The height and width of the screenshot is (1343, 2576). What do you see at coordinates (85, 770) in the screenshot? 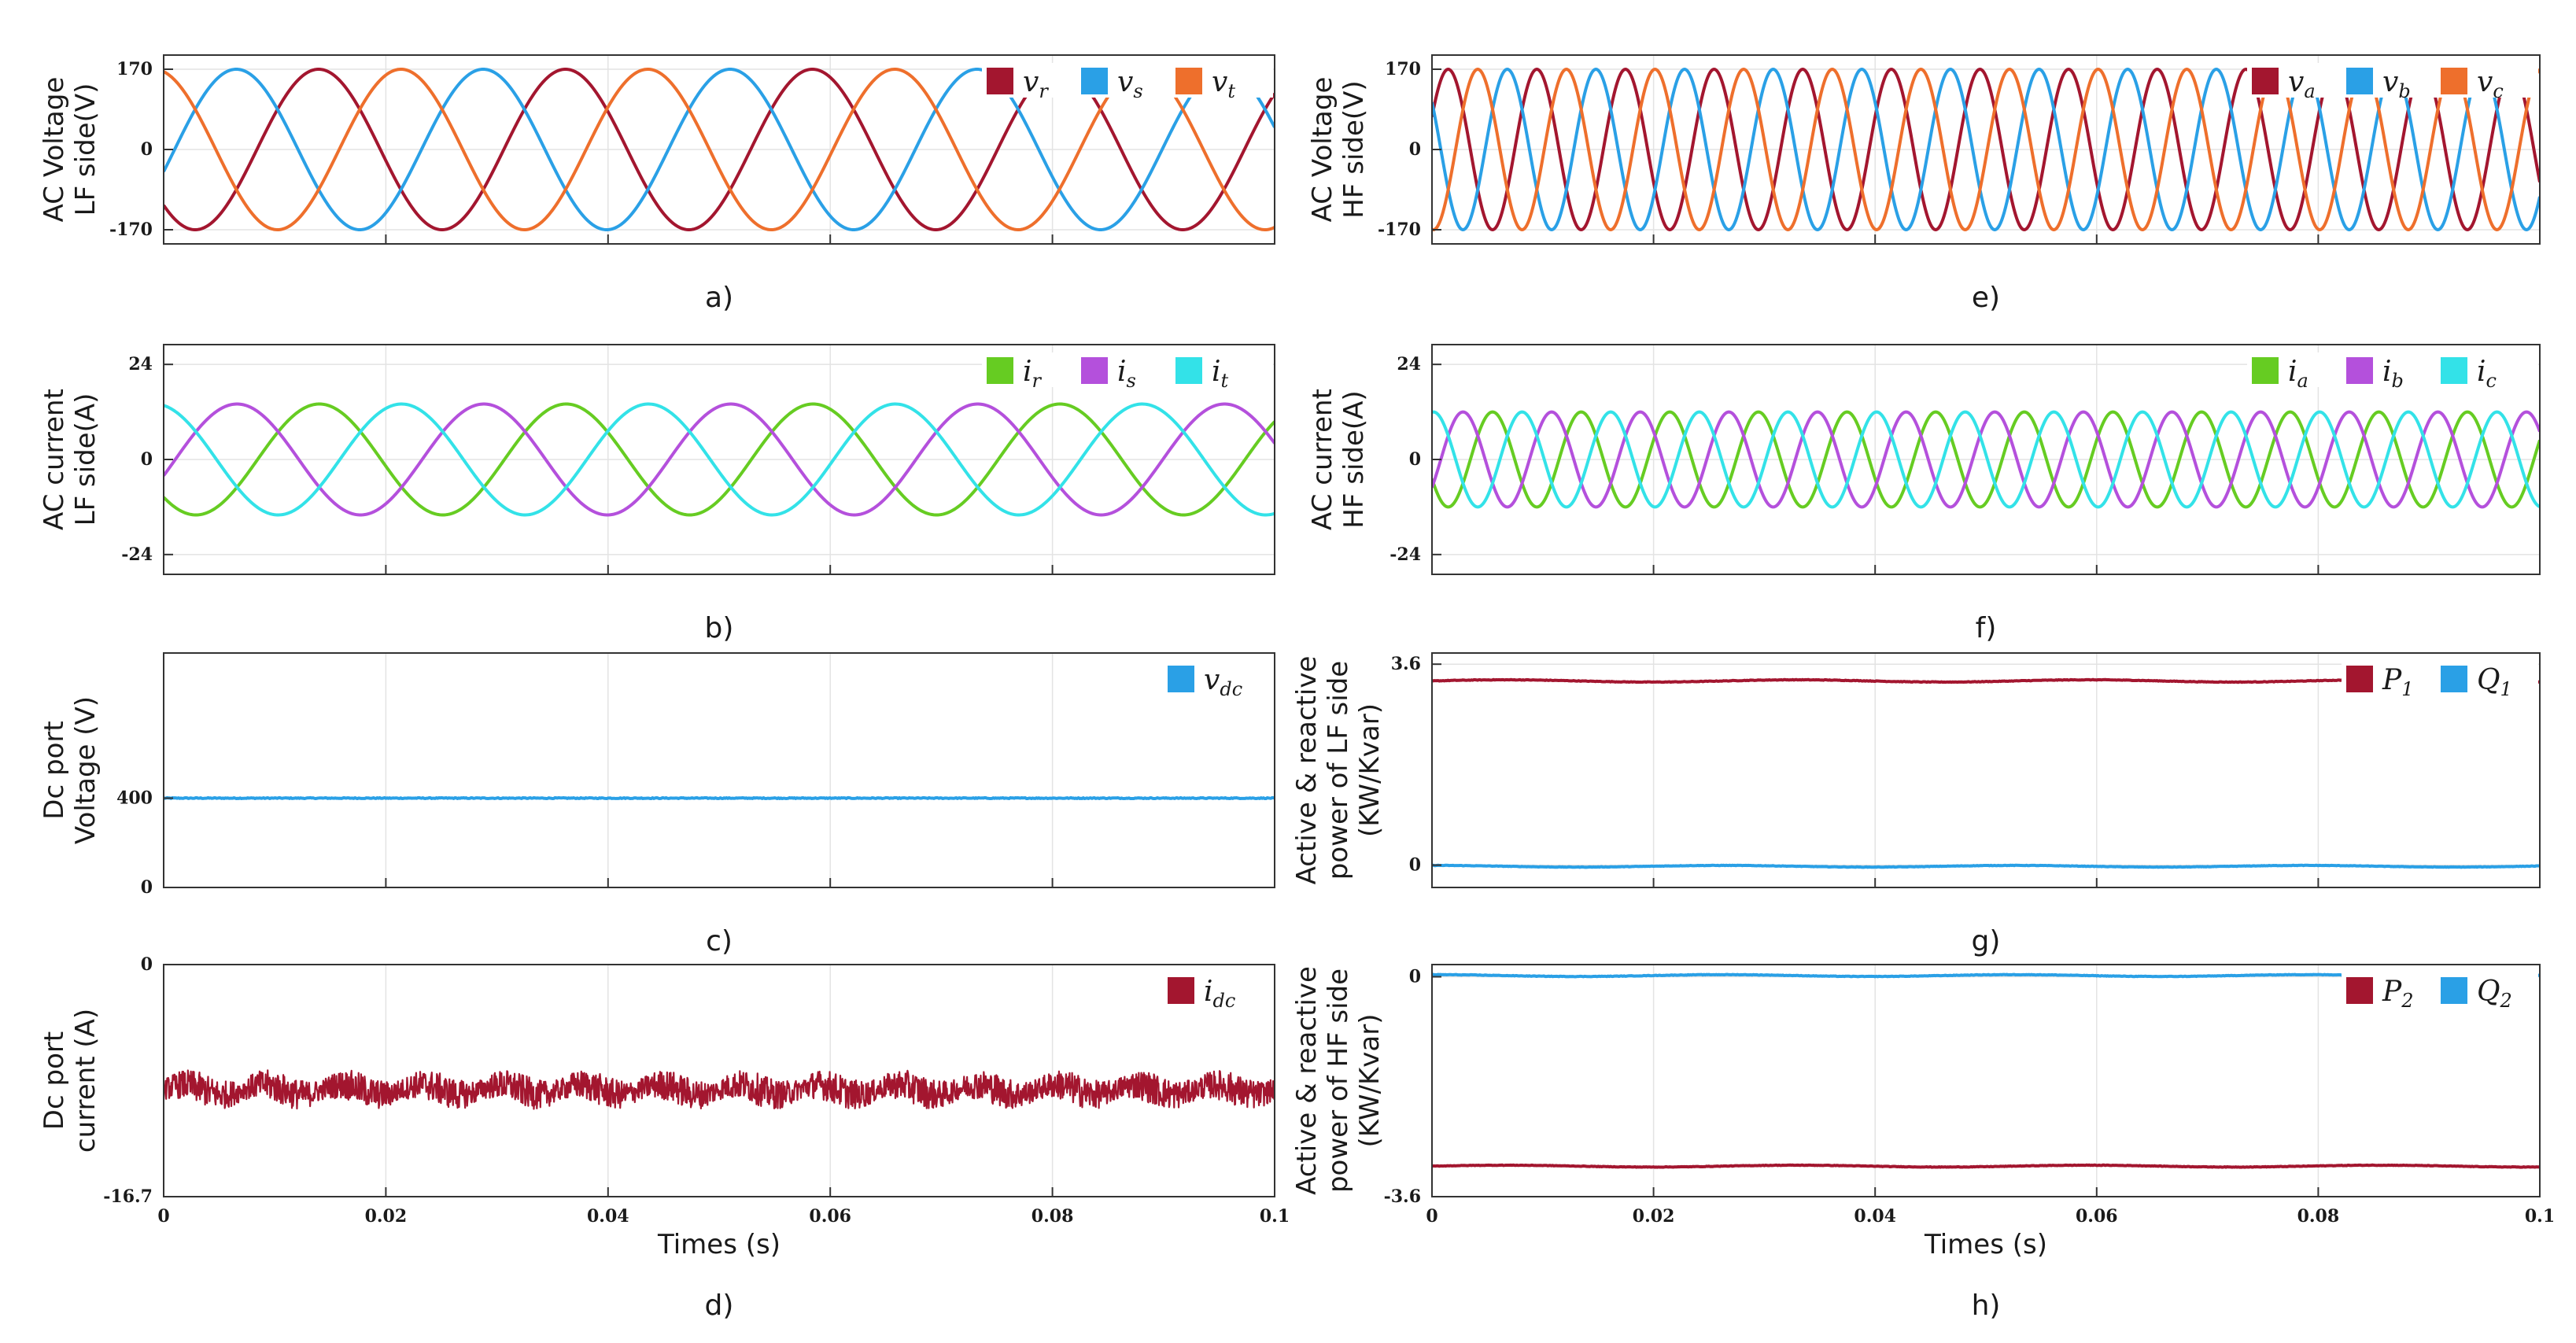
I see `ylabel-line-c-1: Voltage (V)` at bounding box center [85, 770].